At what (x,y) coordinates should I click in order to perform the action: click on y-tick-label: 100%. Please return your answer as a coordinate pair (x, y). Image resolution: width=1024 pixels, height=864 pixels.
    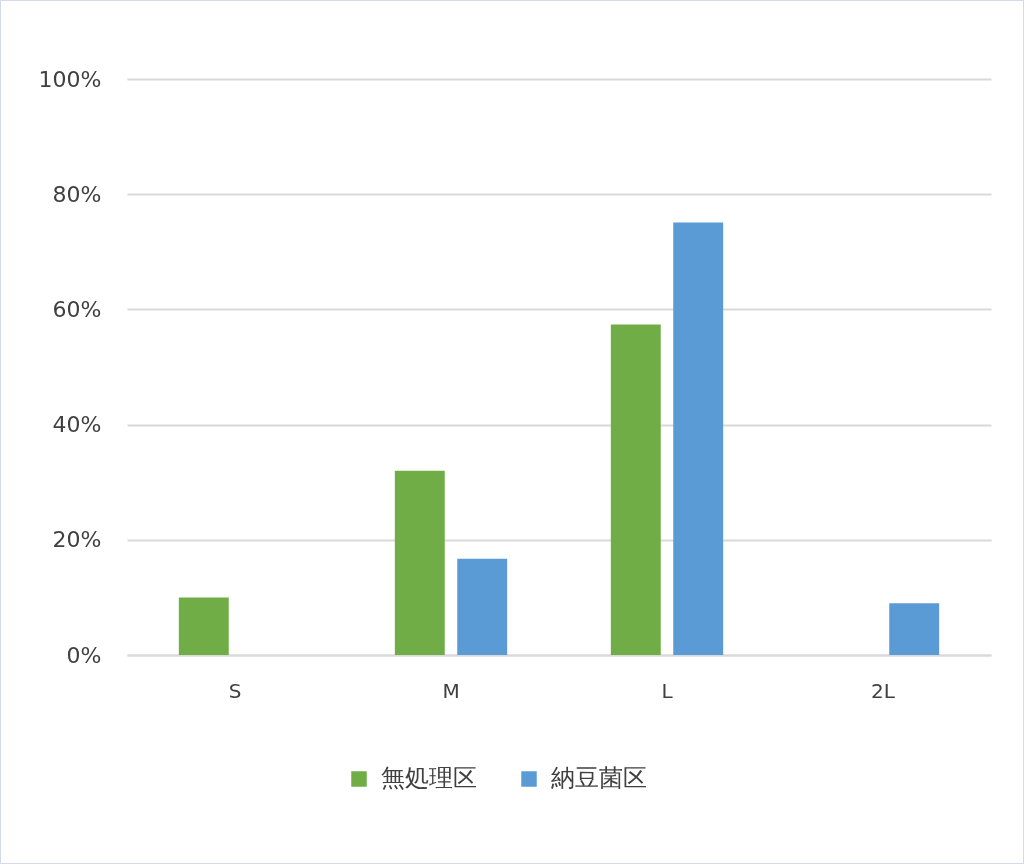
    Looking at the image, I should click on (70, 79).